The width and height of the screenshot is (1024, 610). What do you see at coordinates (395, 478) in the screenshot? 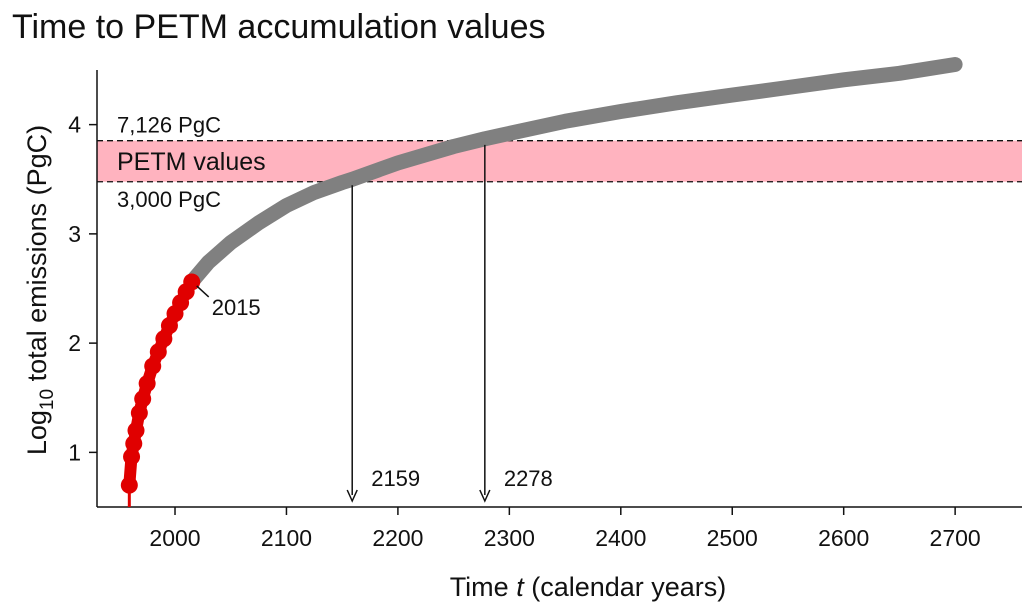
I see `annotation-label-2159: 2159` at bounding box center [395, 478].